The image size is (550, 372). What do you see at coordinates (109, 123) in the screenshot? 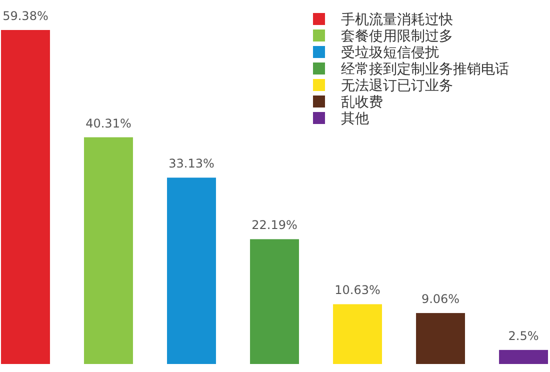
I see `data-label: 40.31%` at bounding box center [109, 123].